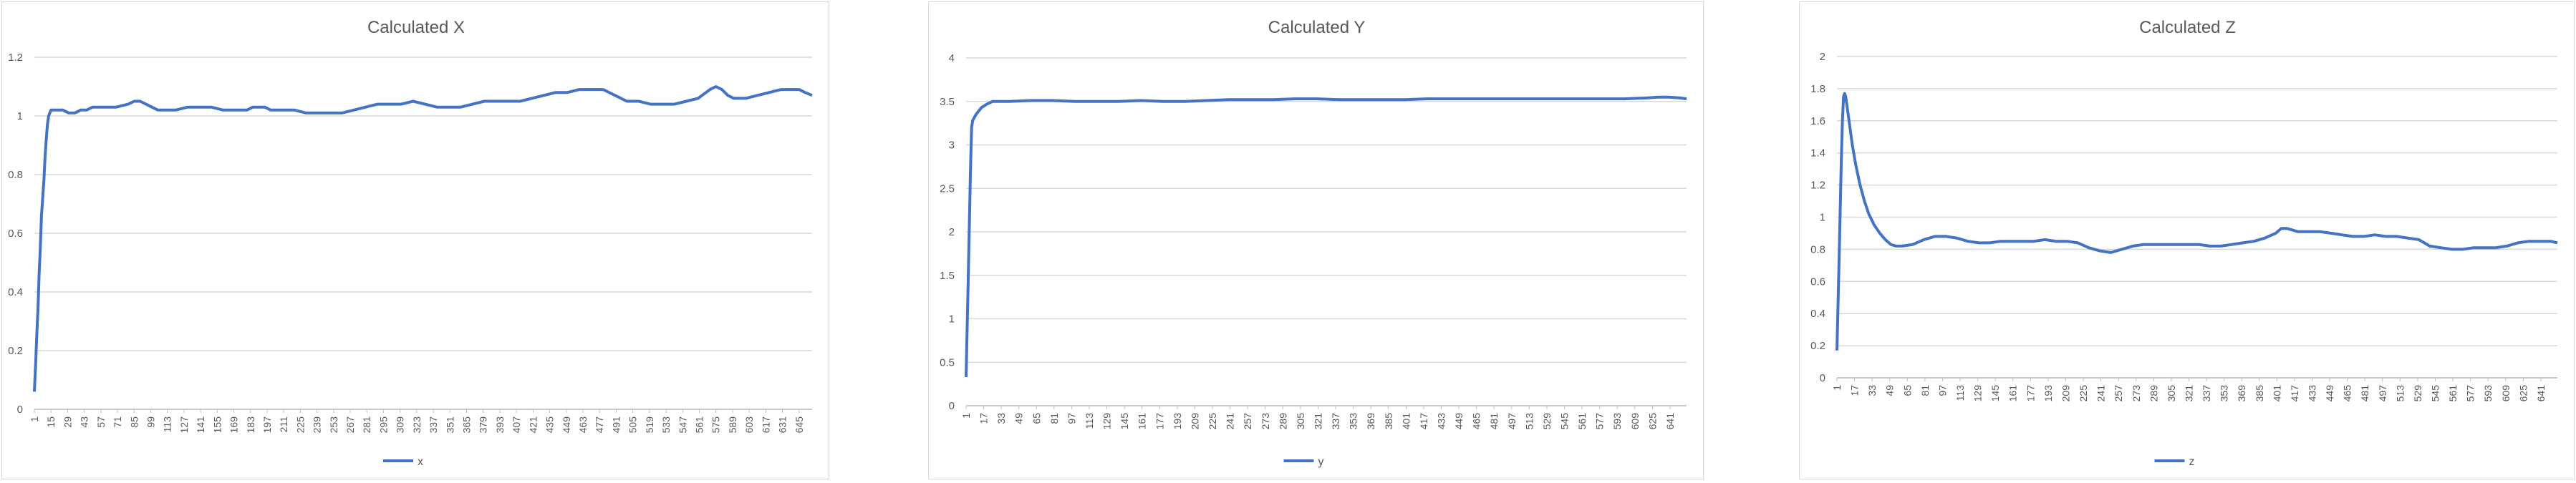 The height and width of the screenshot is (483, 2576). What do you see at coordinates (948, 276) in the screenshot?
I see `y-tick-label: 1.5` at bounding box center [948, 276].